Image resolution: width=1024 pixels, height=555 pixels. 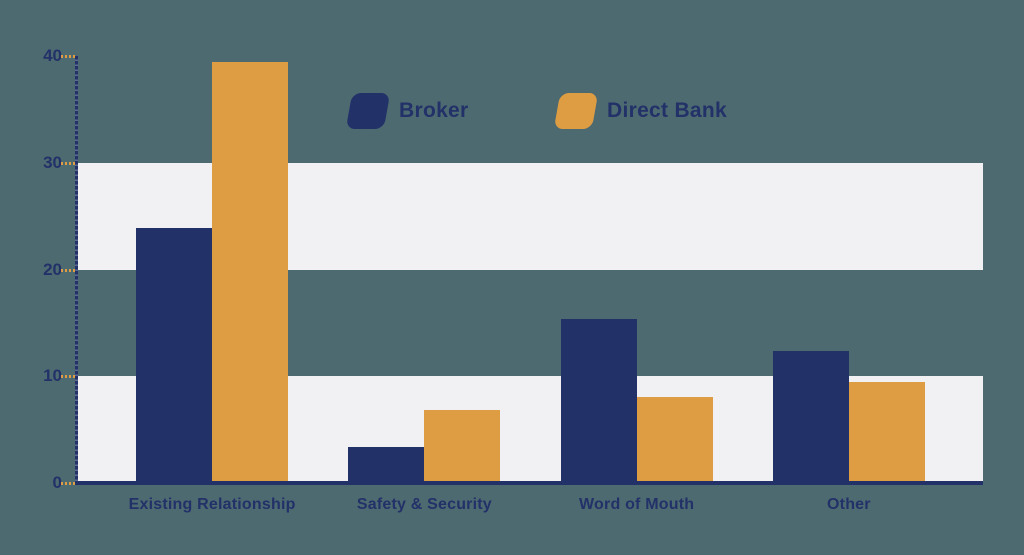 What do you see at coordinates (52, 269) in the screenshot?
I see `y-tick-label-20: 20` at bounding box center [52, 269].